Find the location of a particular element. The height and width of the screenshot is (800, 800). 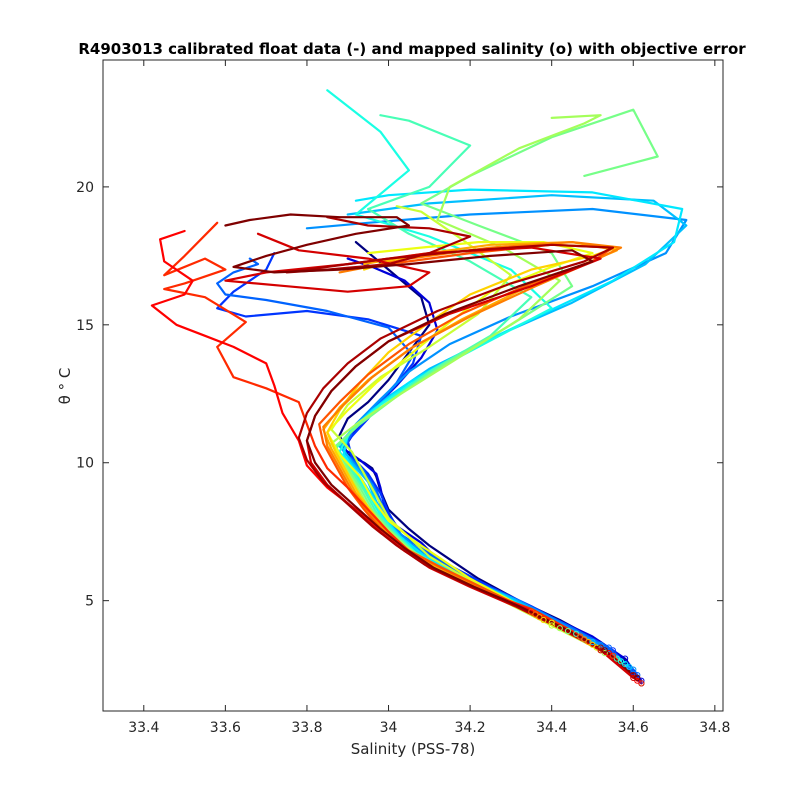

x-tick-label: 34.4 is located at coordinates (551, 728).